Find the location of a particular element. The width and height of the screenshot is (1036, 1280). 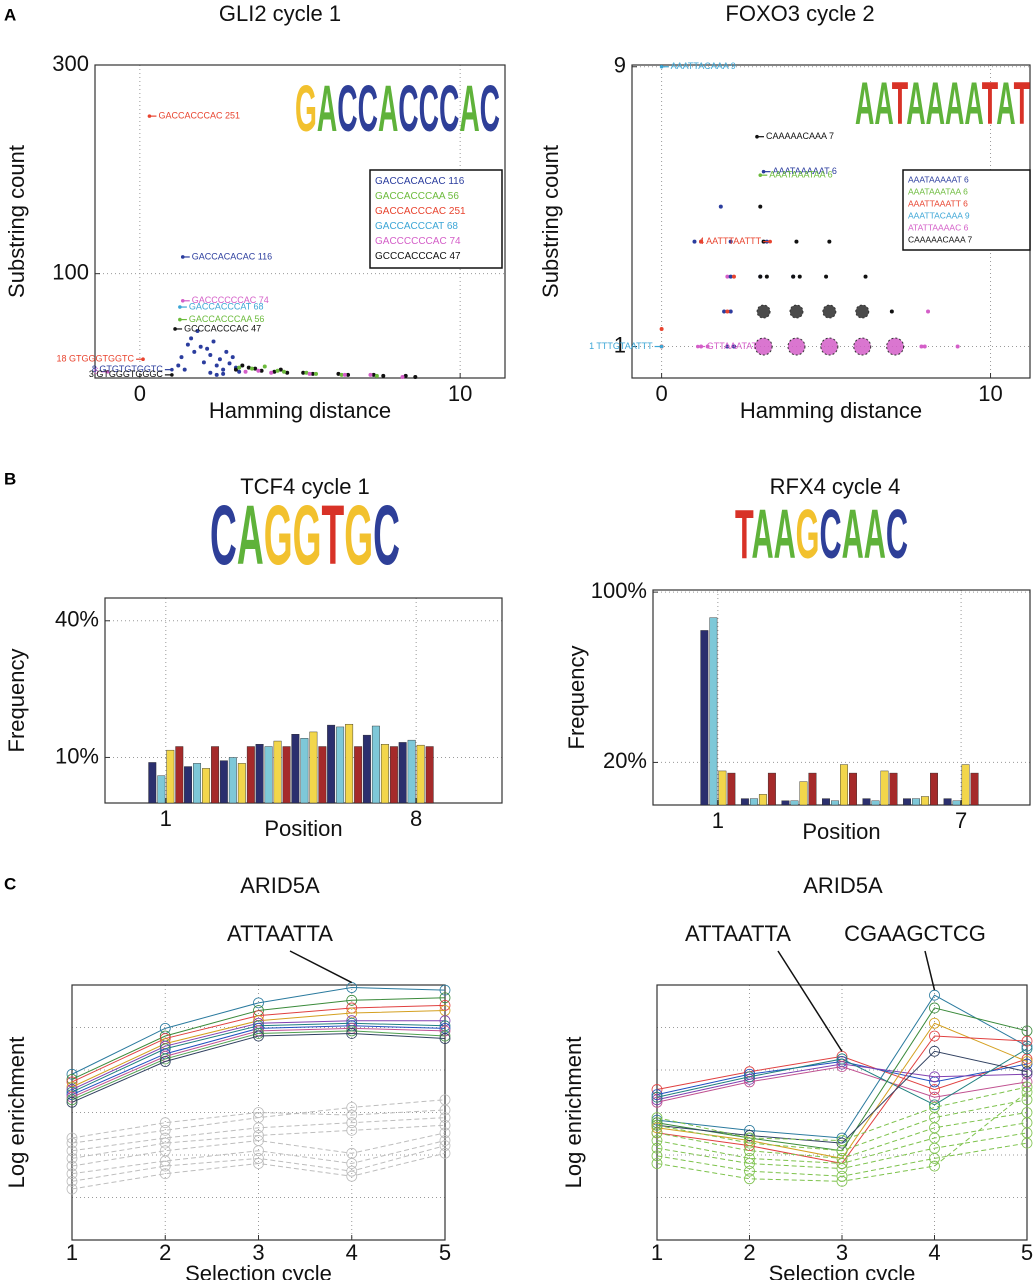

x-tick-label: 4 is located at coordinates (352, 1252).